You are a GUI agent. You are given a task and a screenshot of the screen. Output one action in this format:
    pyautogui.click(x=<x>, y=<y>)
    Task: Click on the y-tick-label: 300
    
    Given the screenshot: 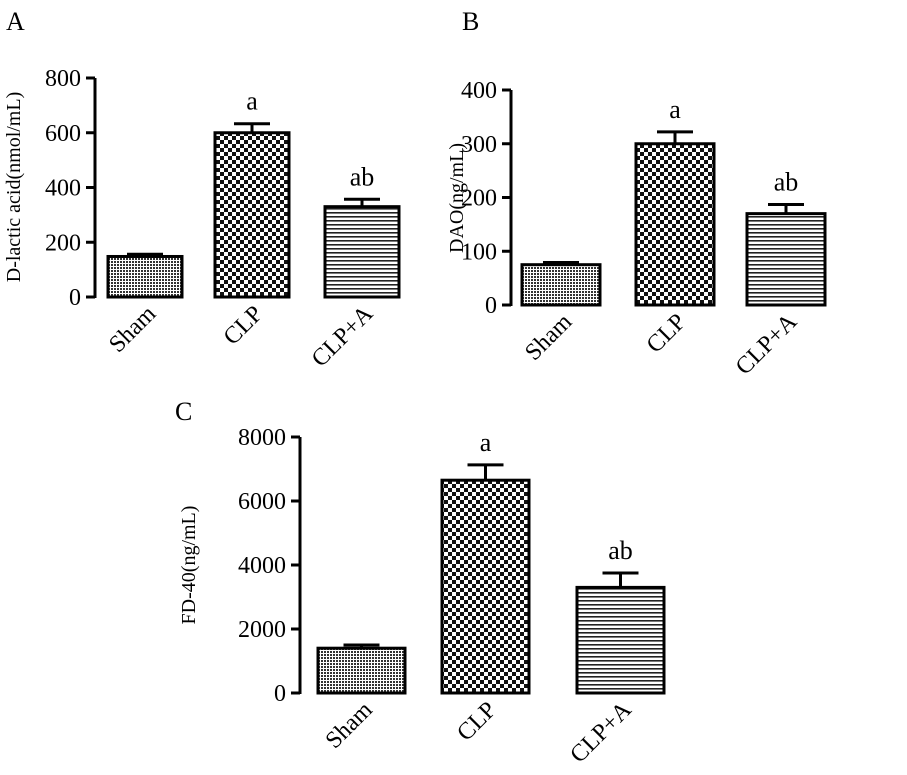 What is the action you would take?
    pyautogui.click(x=479, y=145)
    